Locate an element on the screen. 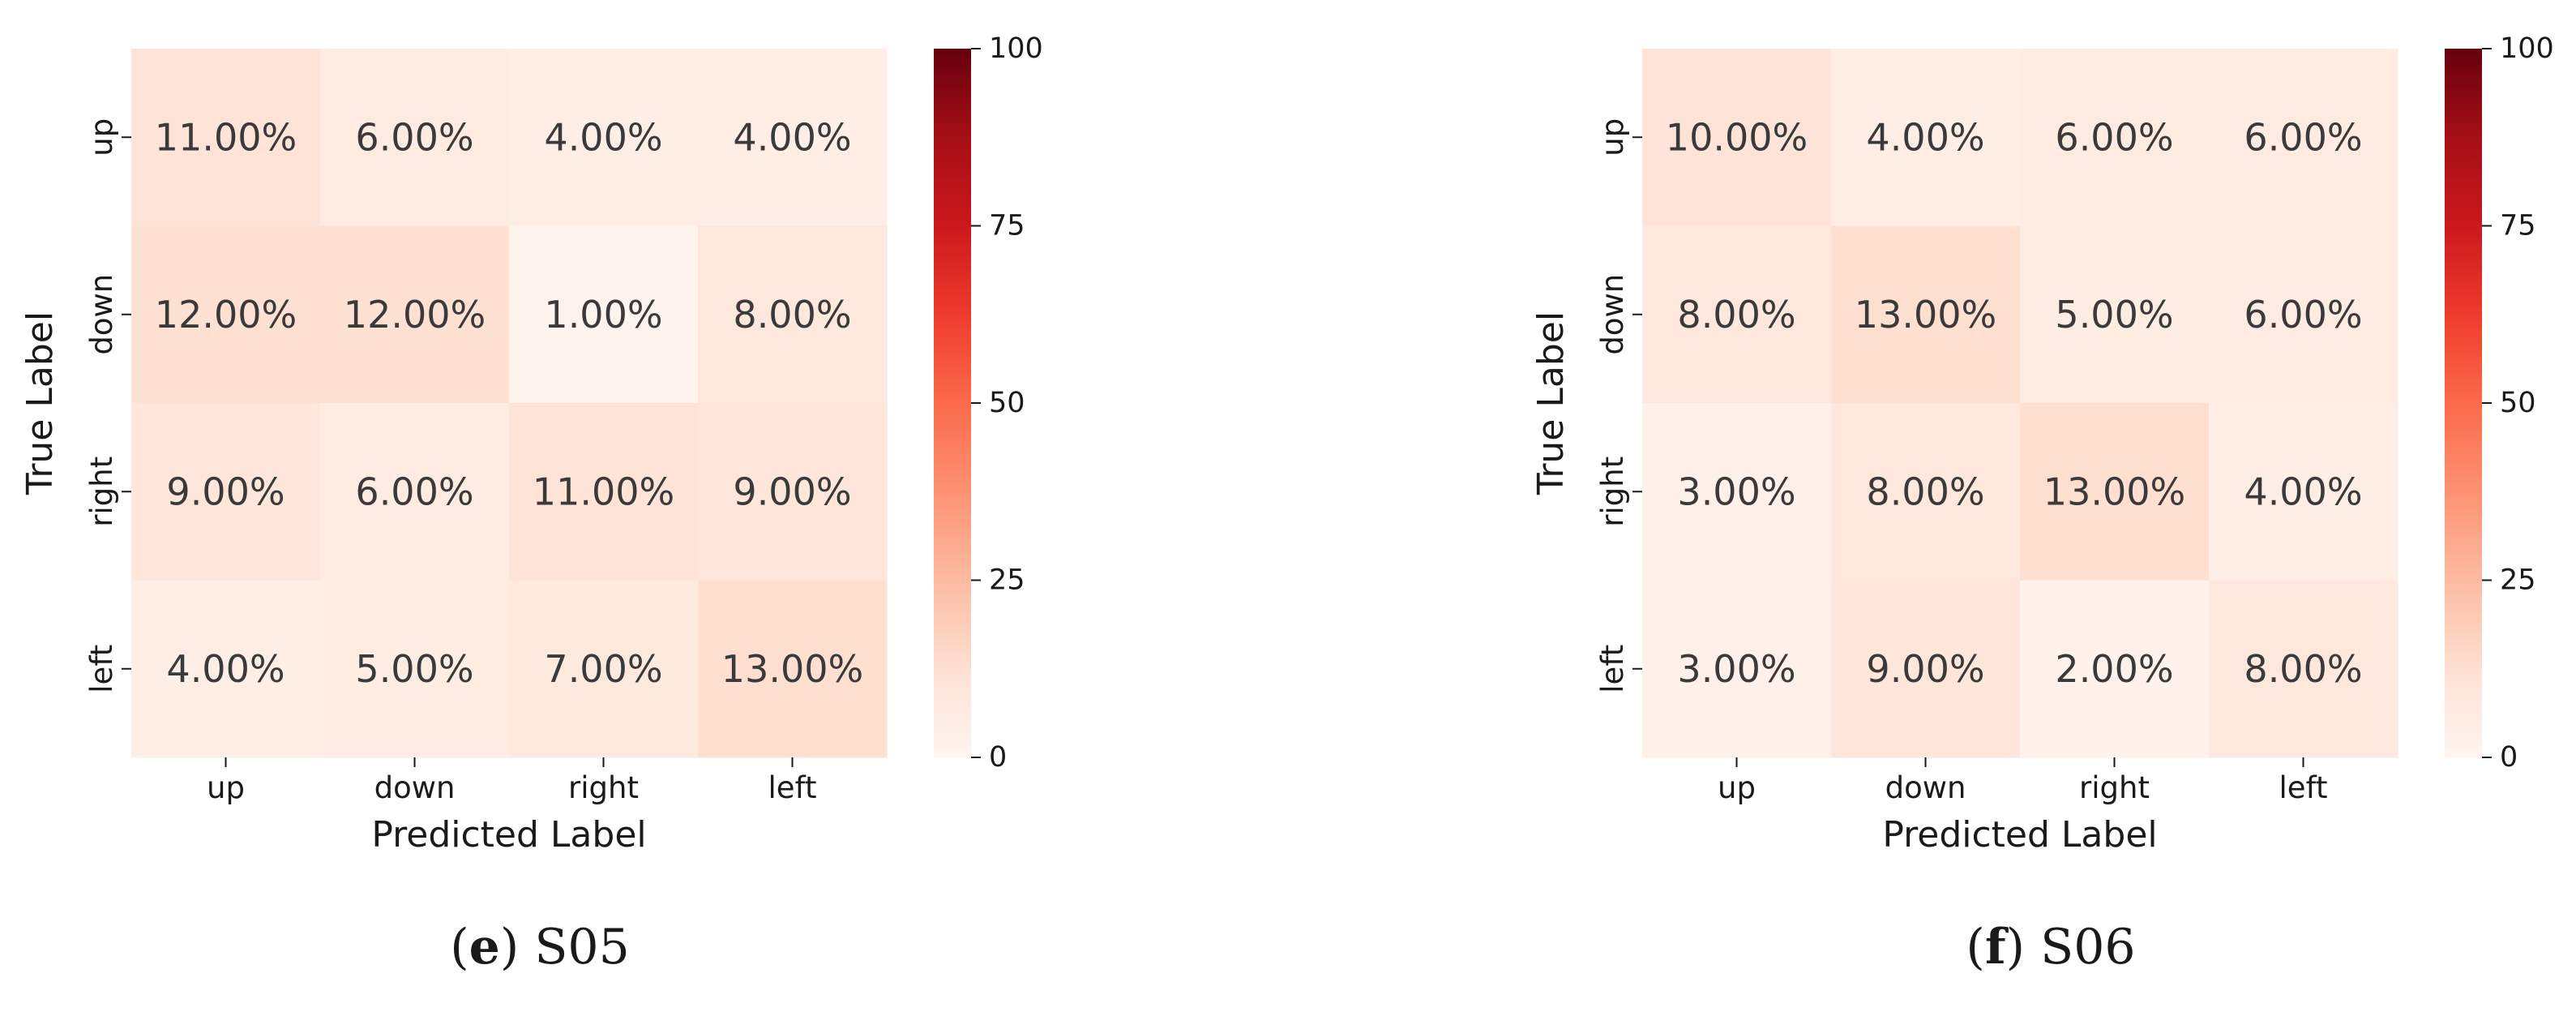  caption-letter: f is located at coordinates (1997, 948).